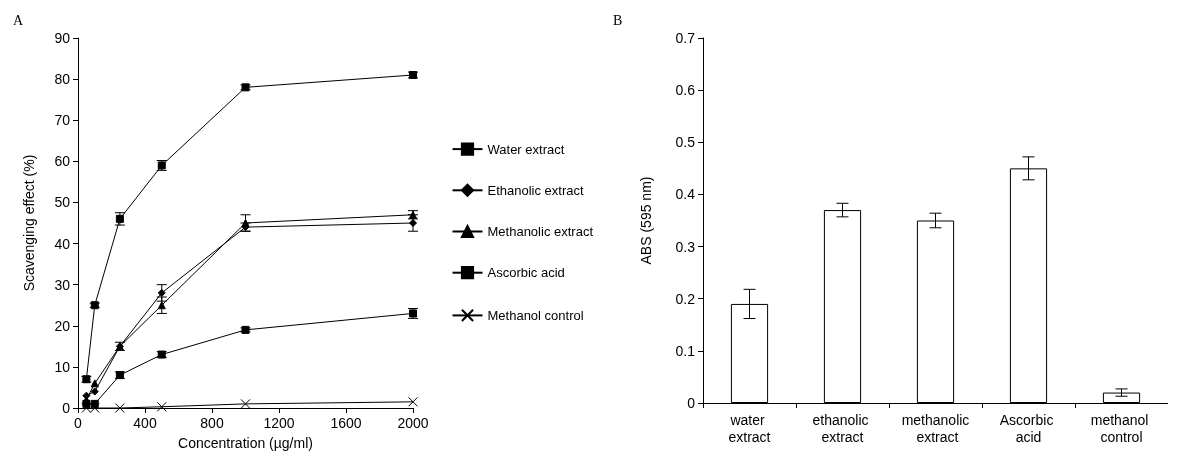 The width and height of the screenshot is (1177, 467). I want to click on y-tick-label: 80, so click(62, 79).